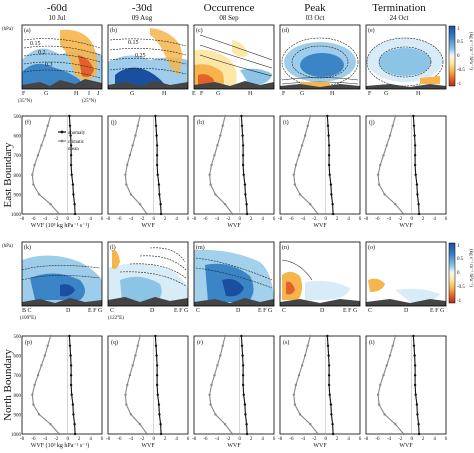  What do you see at coordinates (286, 342) in the screenshot?
I see `panel-letter: (s)` at bounding box center [286, 342].